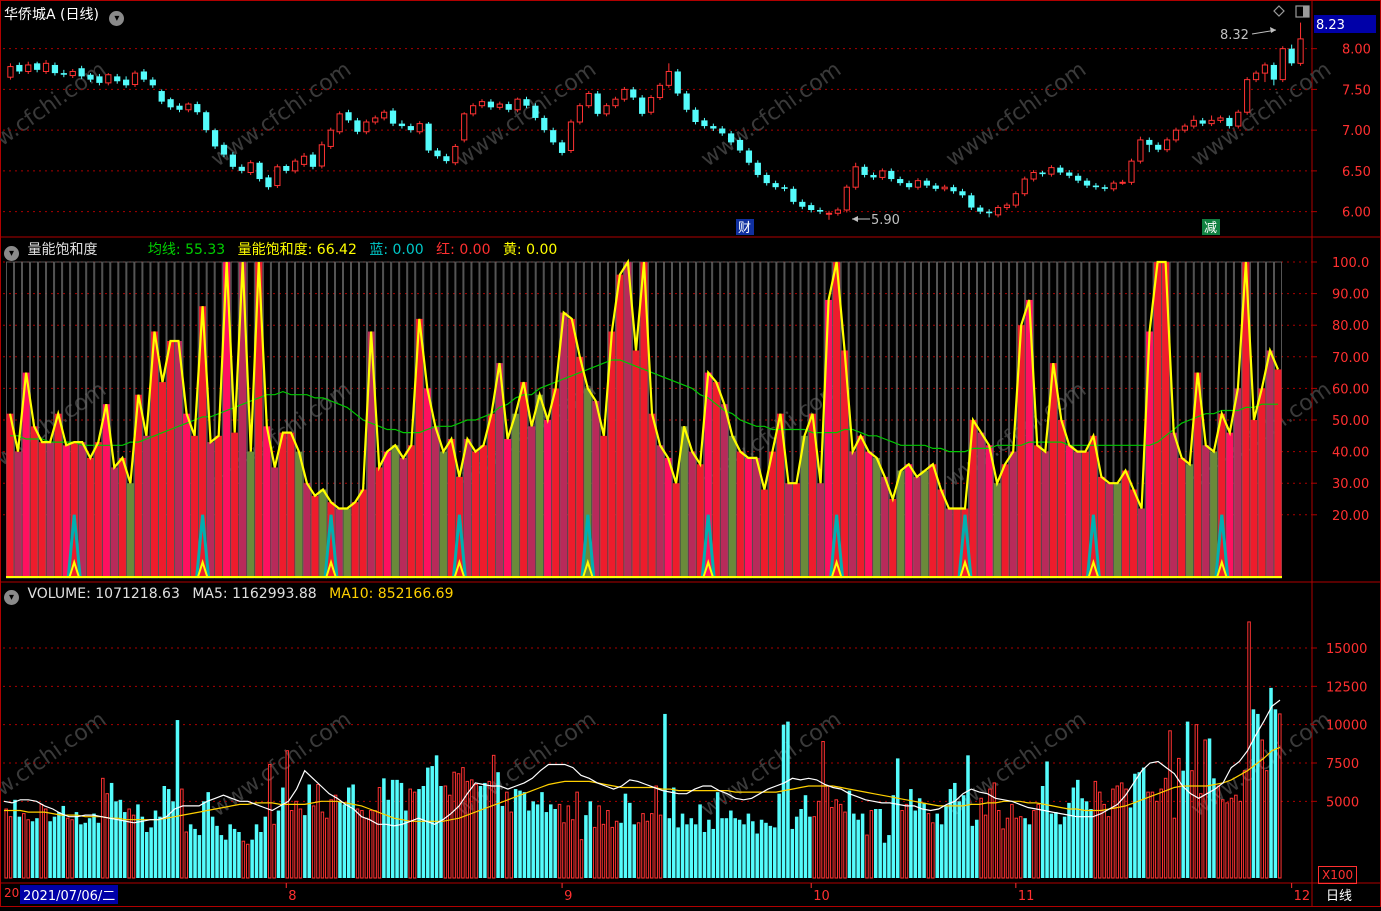 The image size is (1381, 911). I want to click on event-badge-cai, so click(745, 227).